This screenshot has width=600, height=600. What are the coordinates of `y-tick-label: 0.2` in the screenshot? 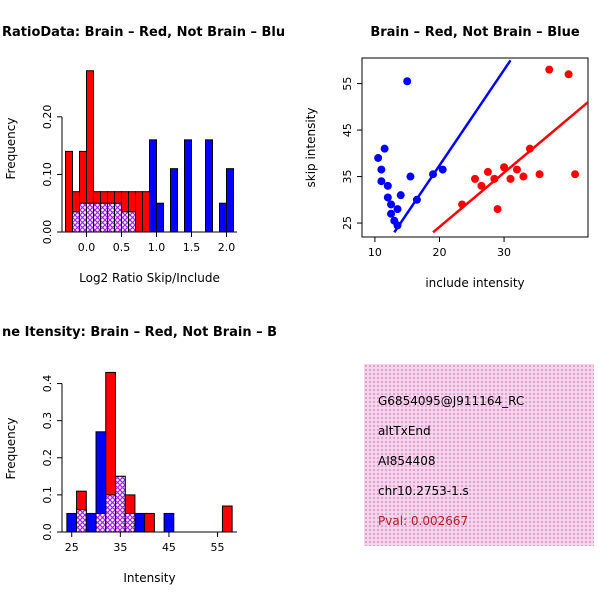 It's located at (47, 458).